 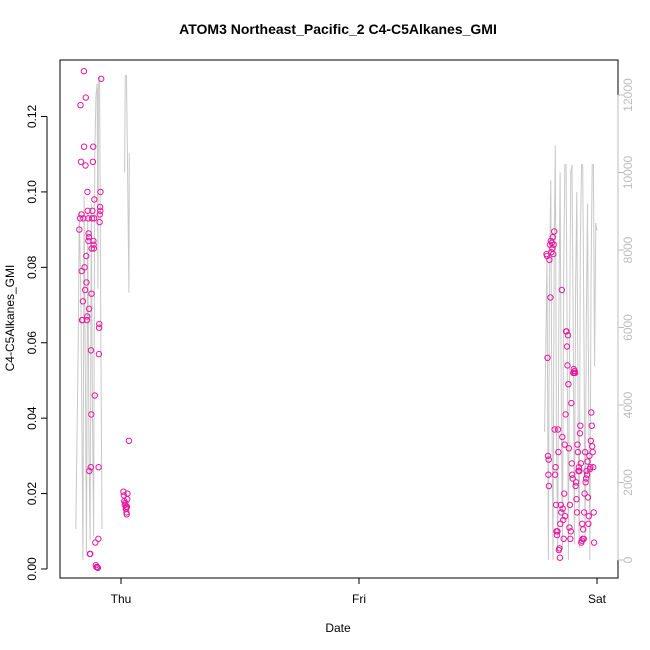 I want to click on right-axis-tick-label: 0, so click(x=628, y=559).